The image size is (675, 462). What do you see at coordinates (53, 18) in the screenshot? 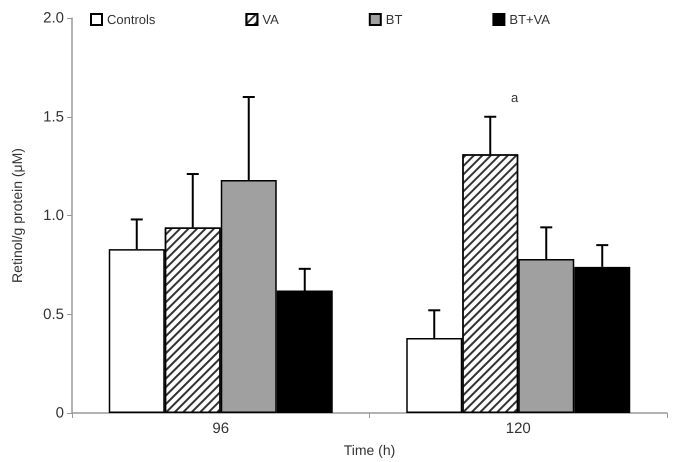
I see `y-tick-label: 2.0` at bounding box center [53, 18].